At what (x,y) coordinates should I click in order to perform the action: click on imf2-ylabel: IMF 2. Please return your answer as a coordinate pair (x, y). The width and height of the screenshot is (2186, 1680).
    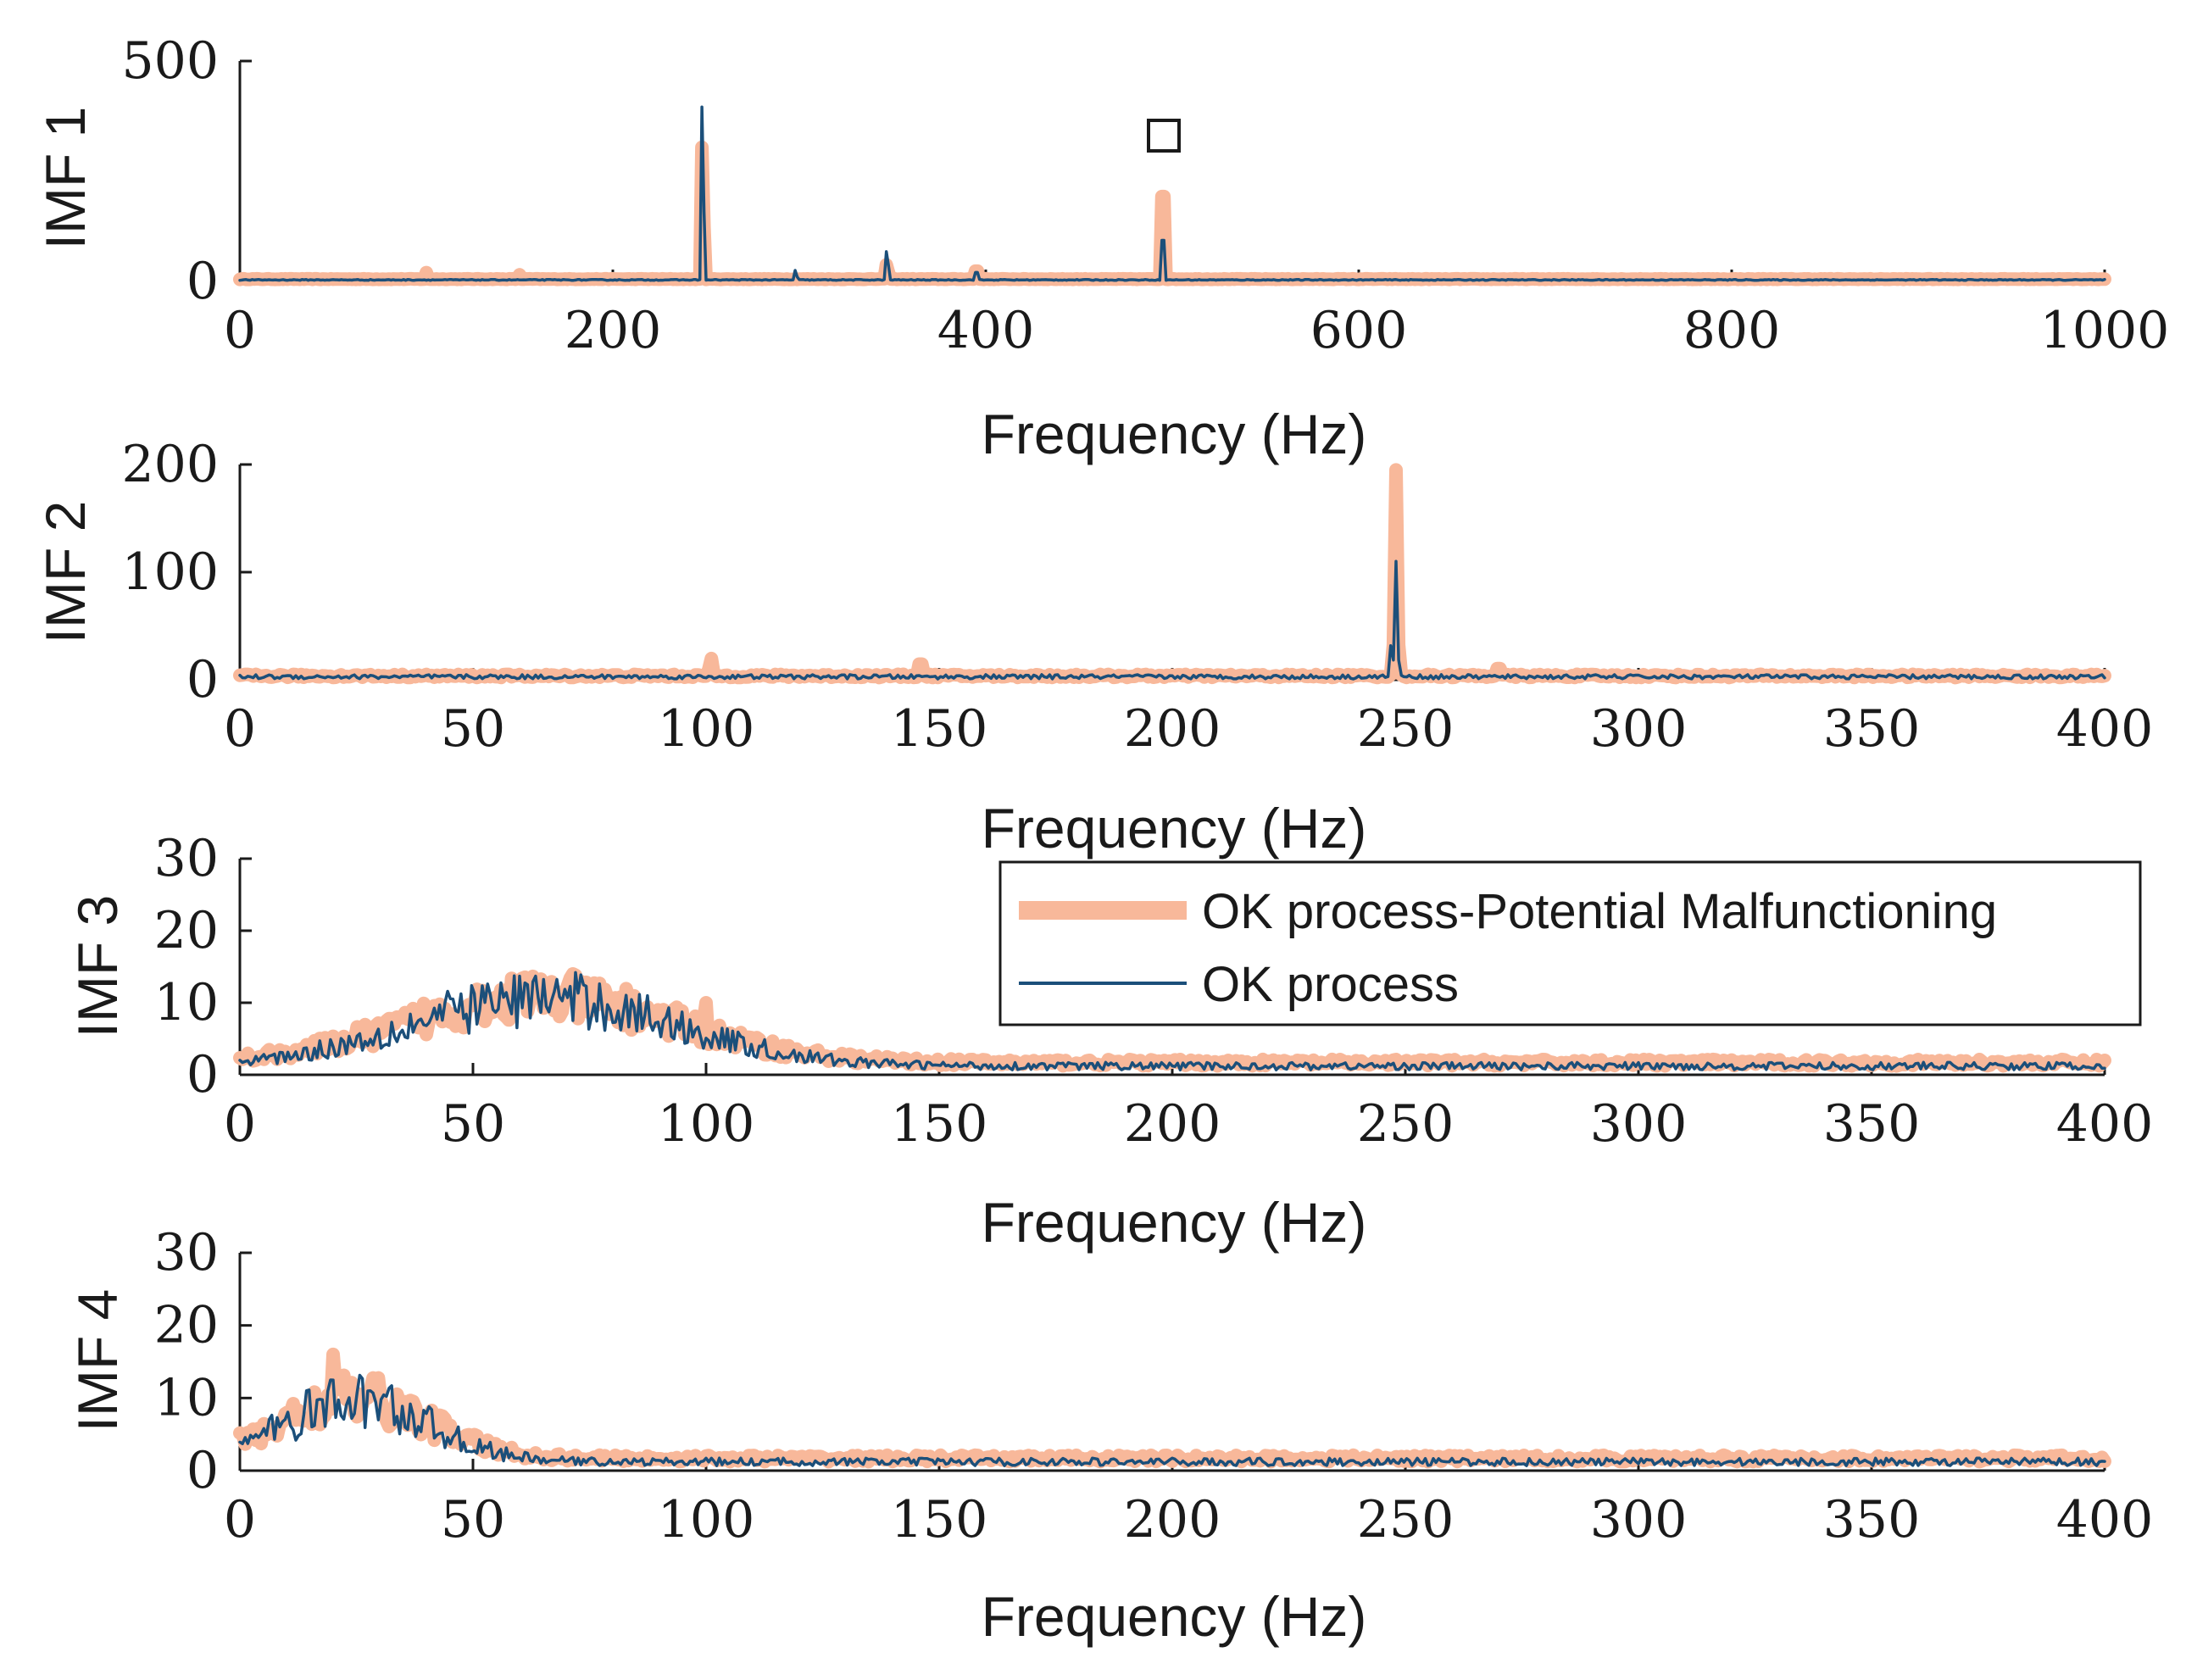
    Looking at the image, I should click on (65, 572).